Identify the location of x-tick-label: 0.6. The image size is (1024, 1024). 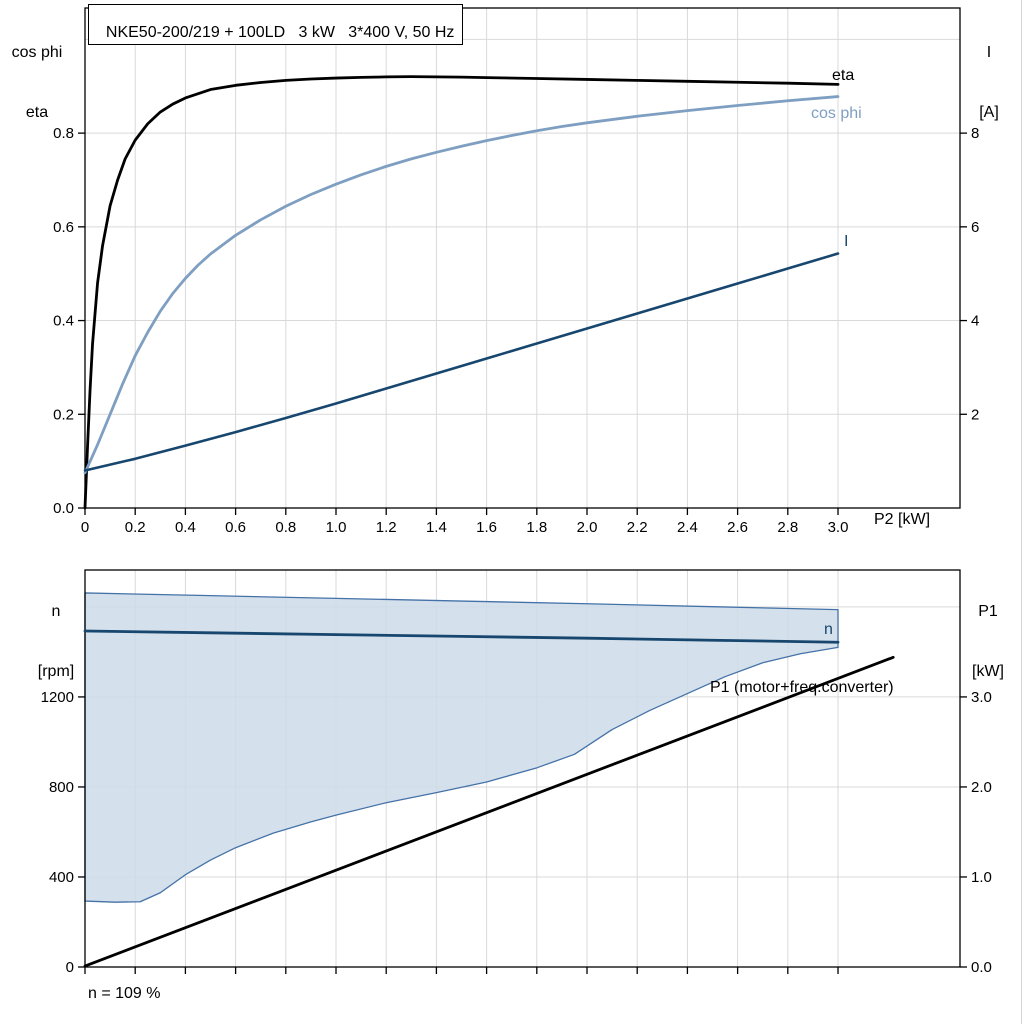
(235, 527).